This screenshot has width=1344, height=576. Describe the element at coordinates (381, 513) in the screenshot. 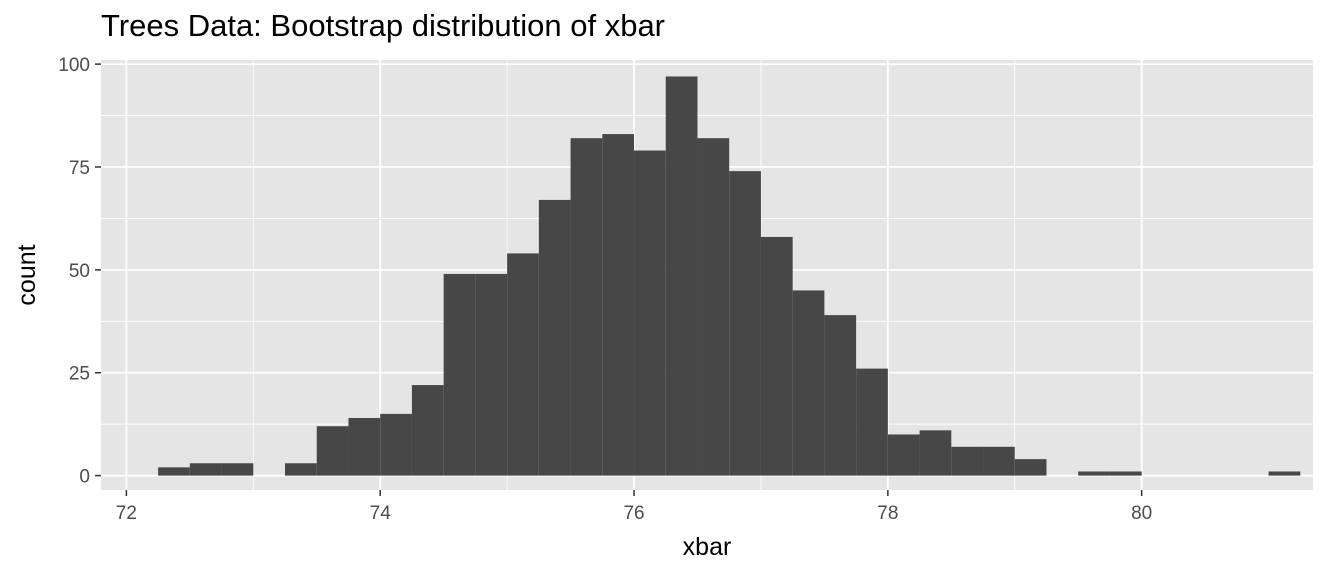

I see `x-tick-label: 74` at that location.